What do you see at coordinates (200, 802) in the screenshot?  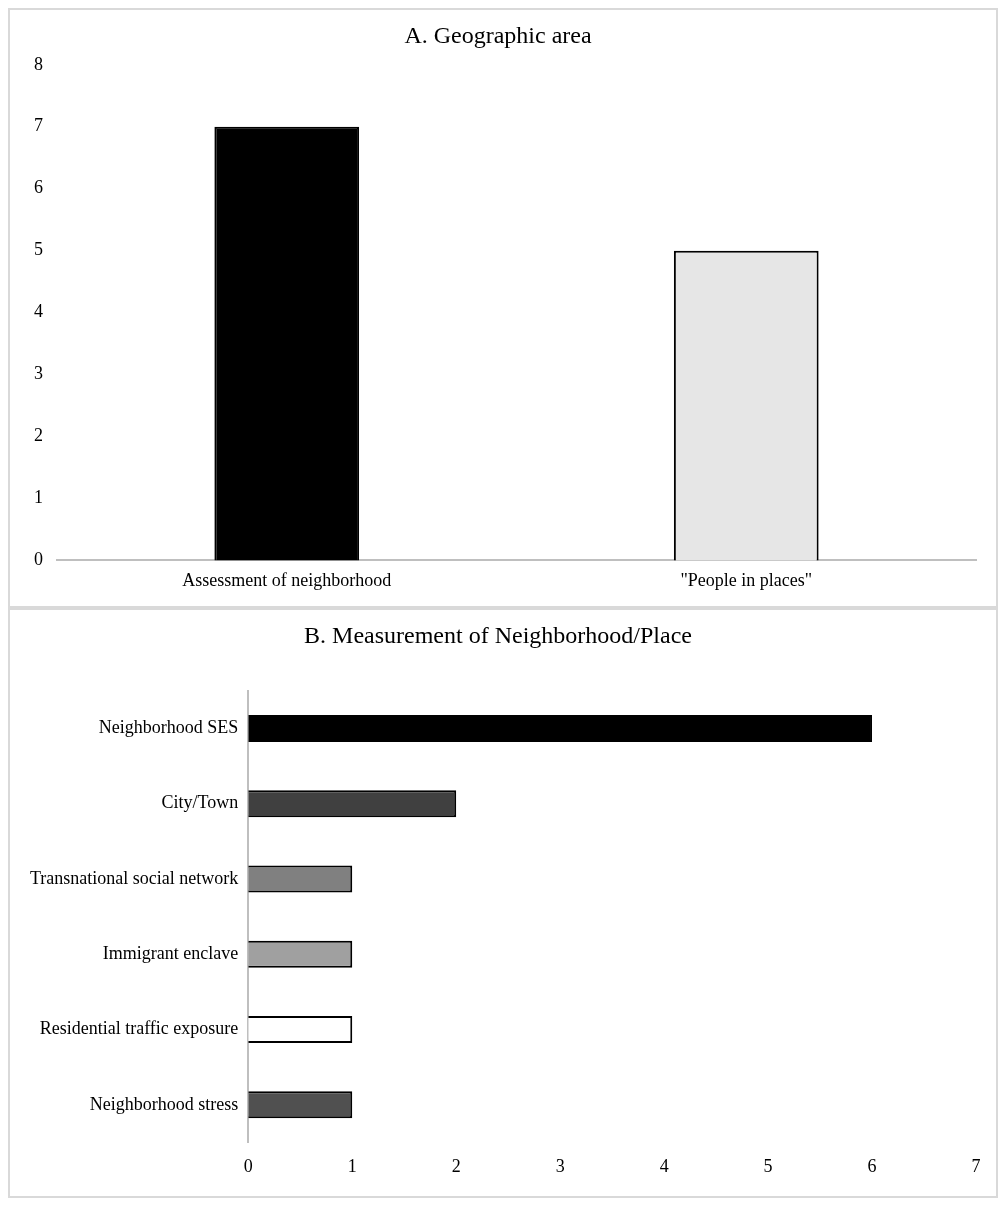 I see `y-tick-label: City/Town` at bounding box center [200, 802].